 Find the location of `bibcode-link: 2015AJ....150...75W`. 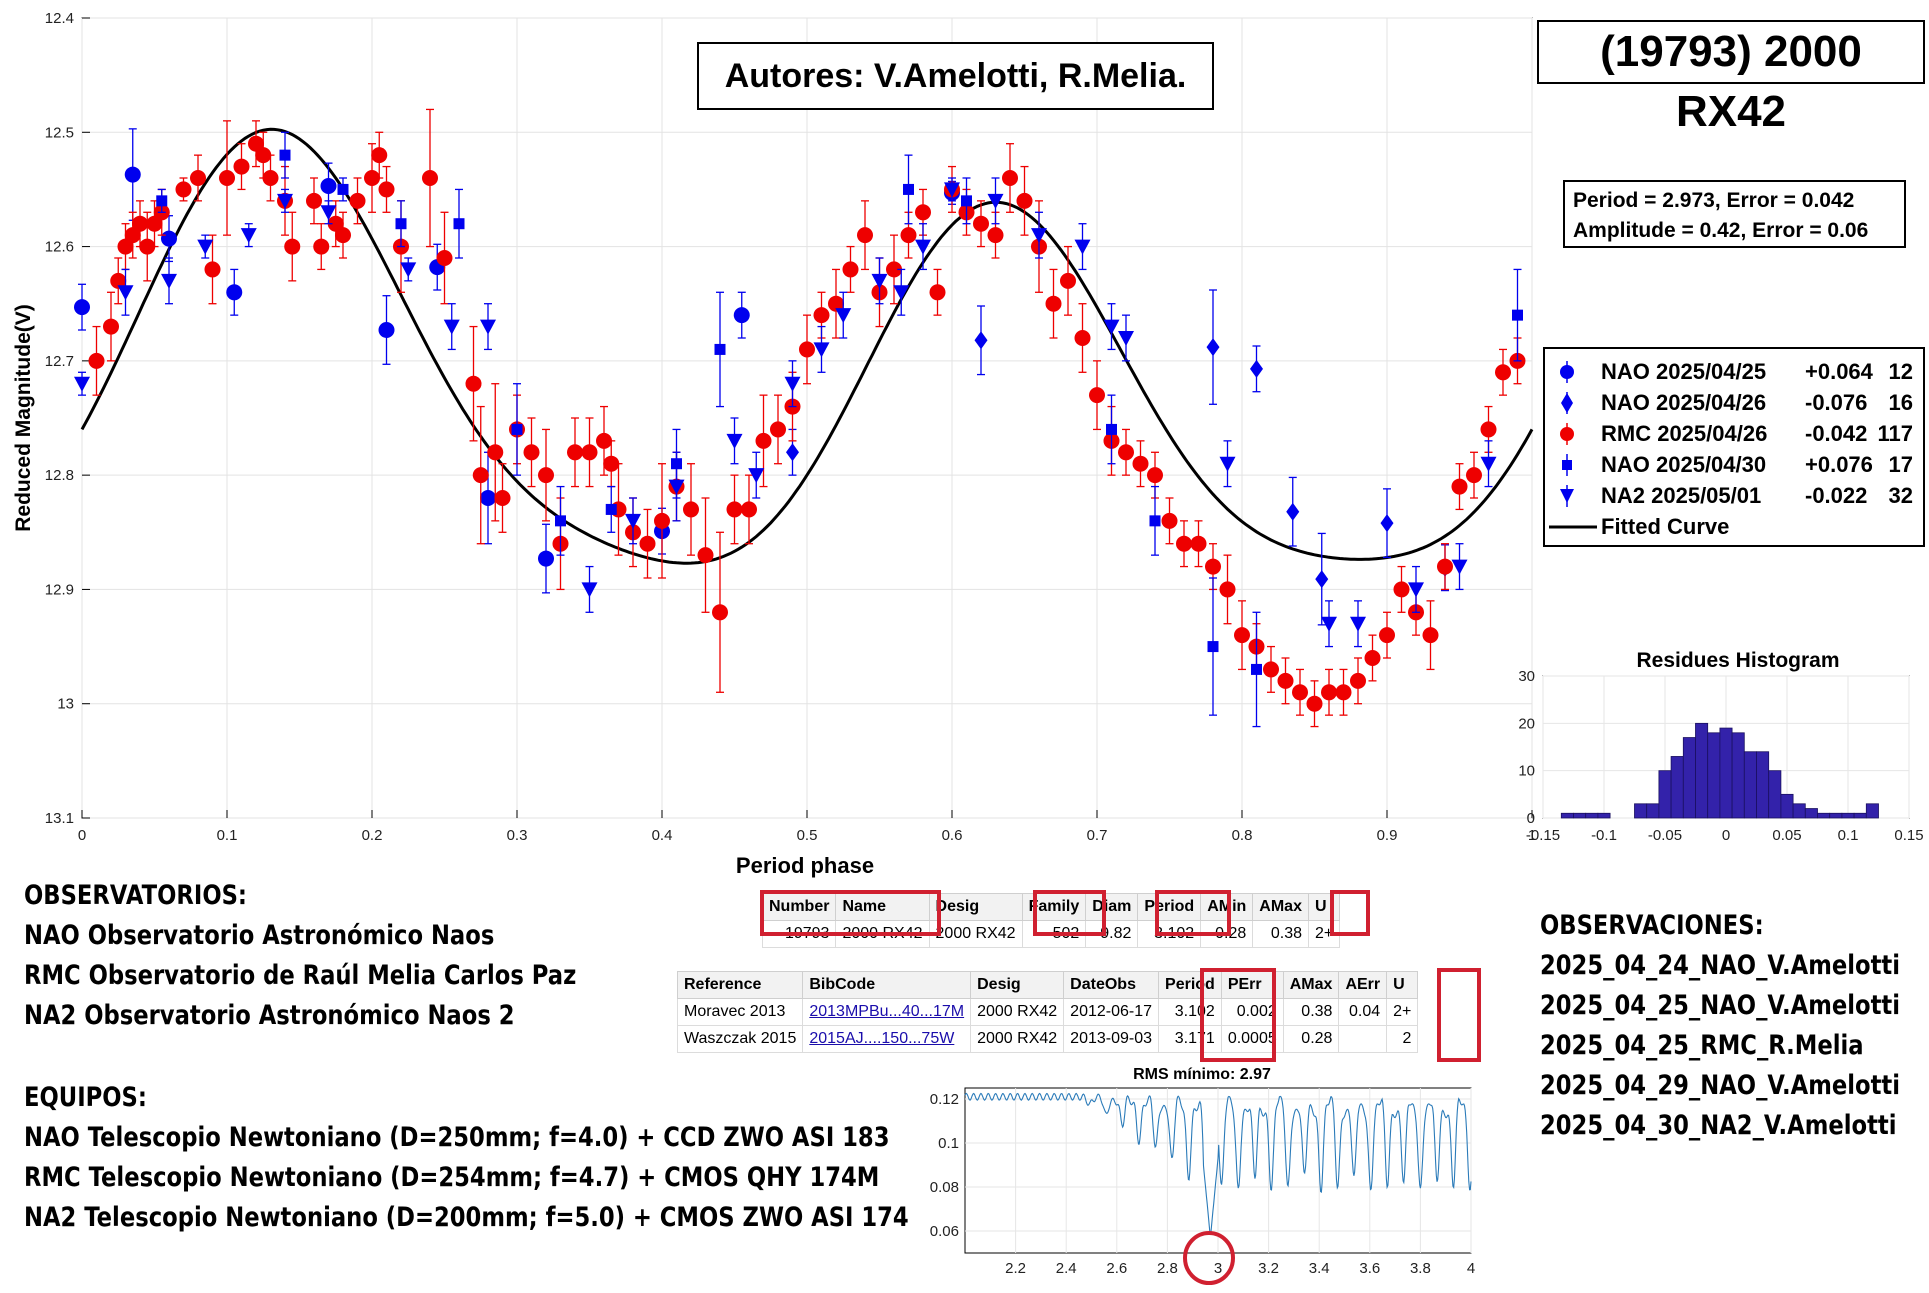

bibcode-link: 2015AJ....150...75W is located at coordinates (887, 1039).